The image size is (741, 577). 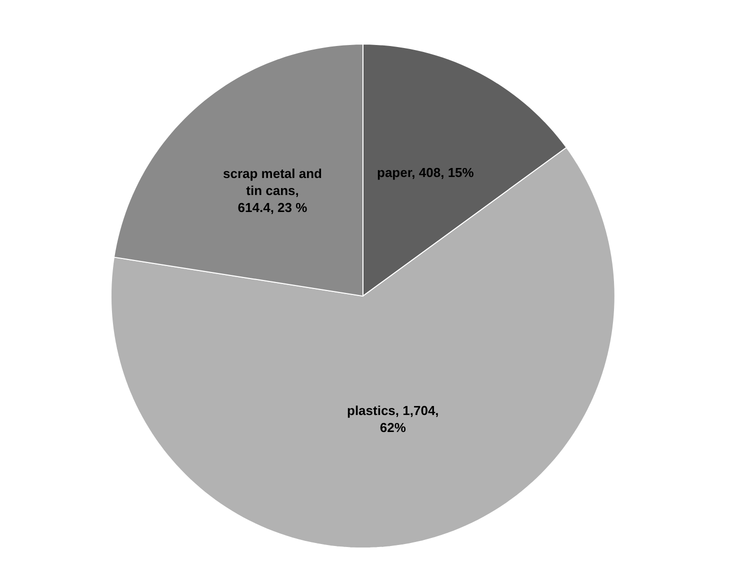 I want to click on slice-label: plastics, 1,704, 62%, so click(x=393, y=419).